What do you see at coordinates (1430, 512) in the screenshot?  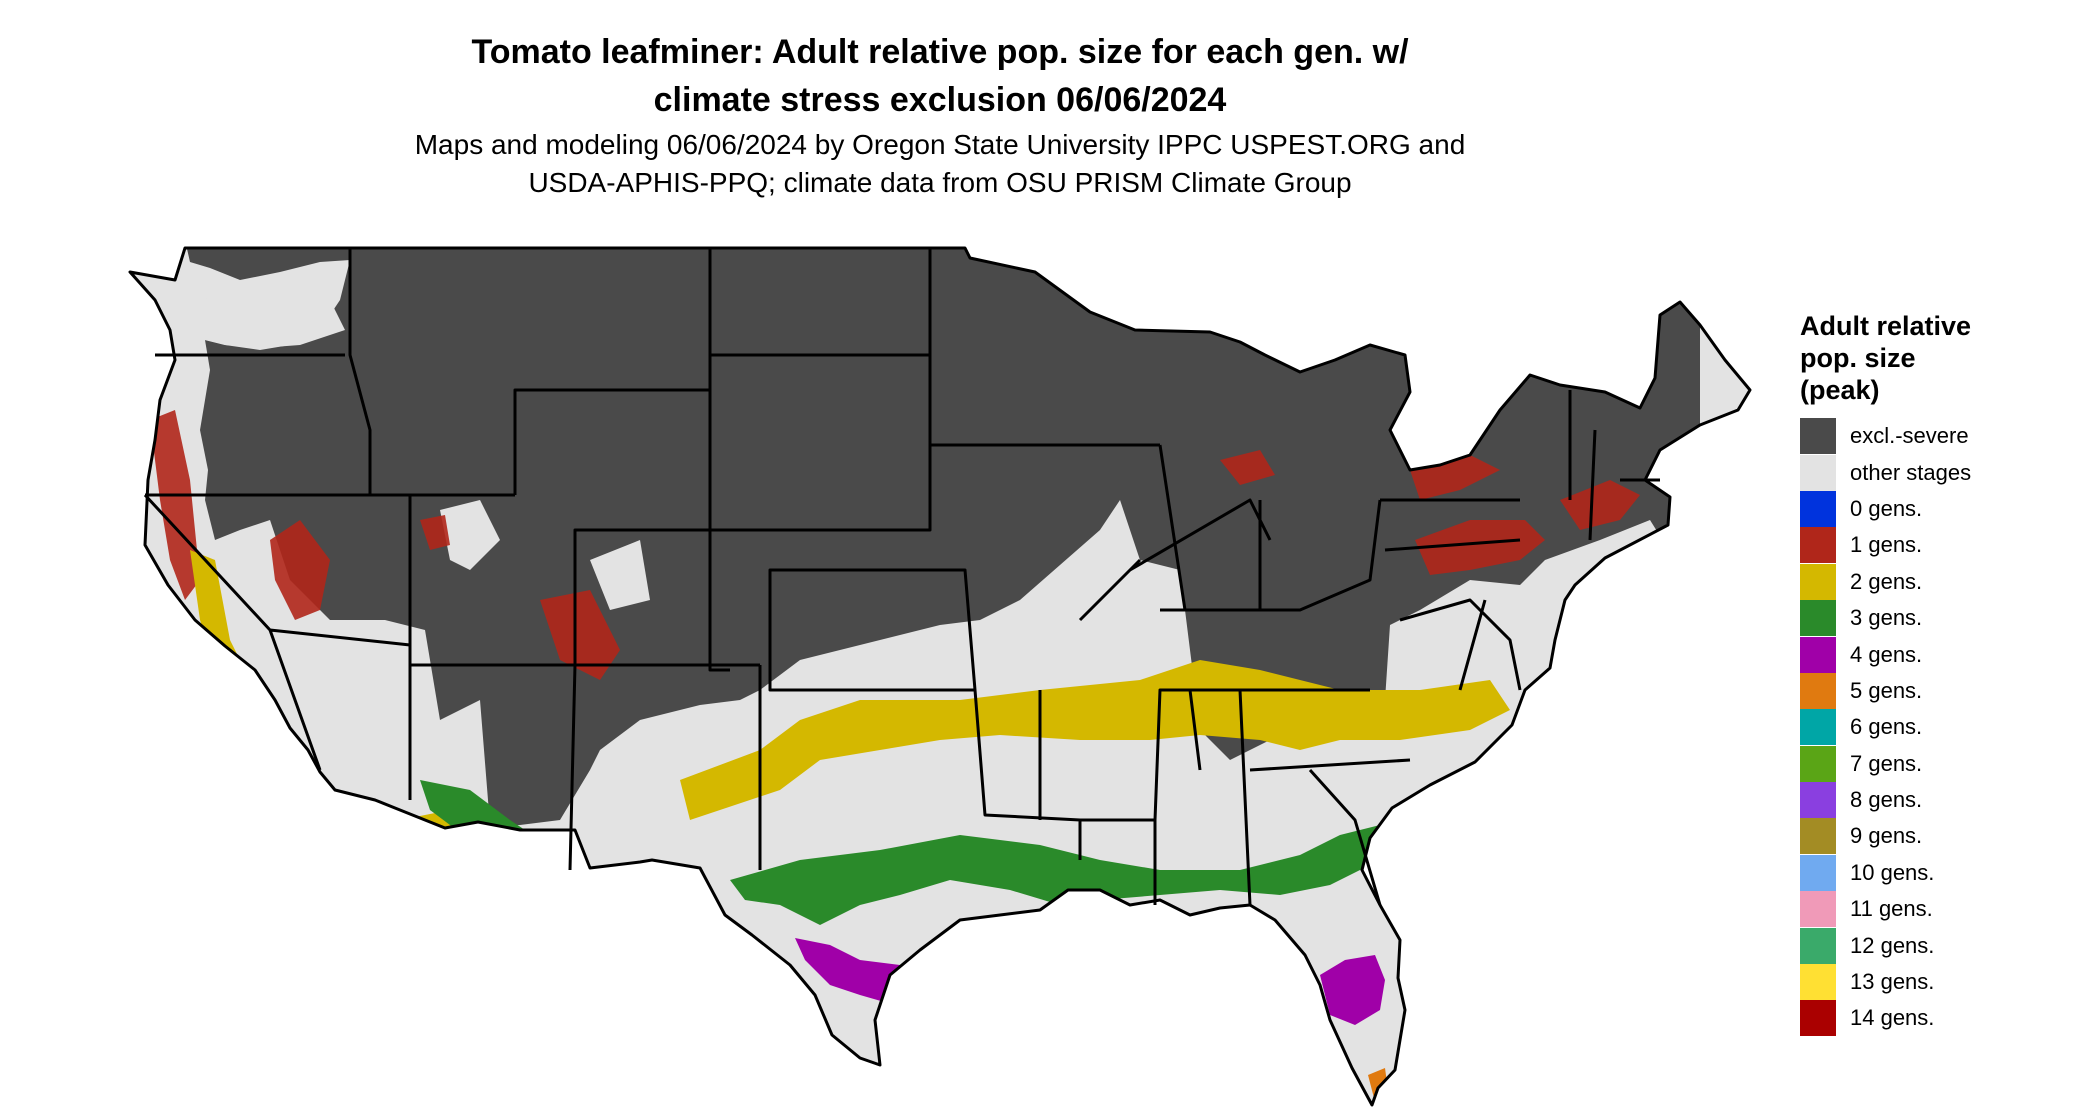 I see `gen1-region-northeast` at bounding box center [1430, 512].